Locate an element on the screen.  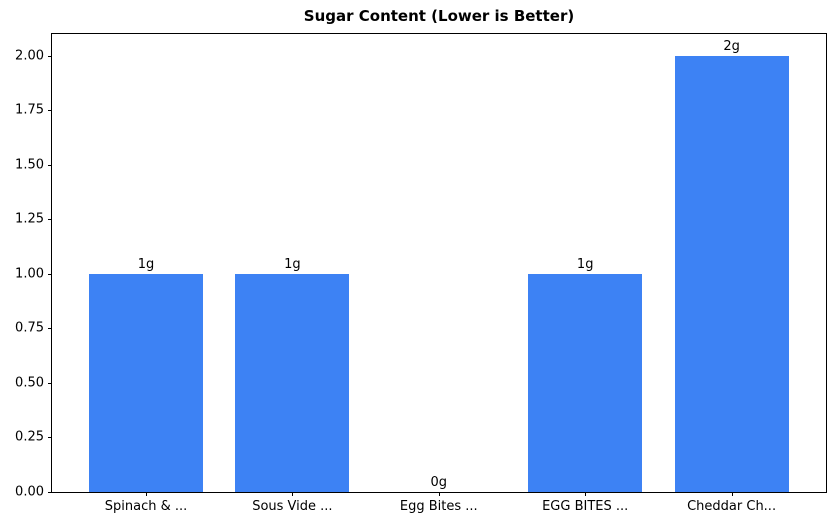
y-tick-label: 1.75 is located at coordinates (29, 110).